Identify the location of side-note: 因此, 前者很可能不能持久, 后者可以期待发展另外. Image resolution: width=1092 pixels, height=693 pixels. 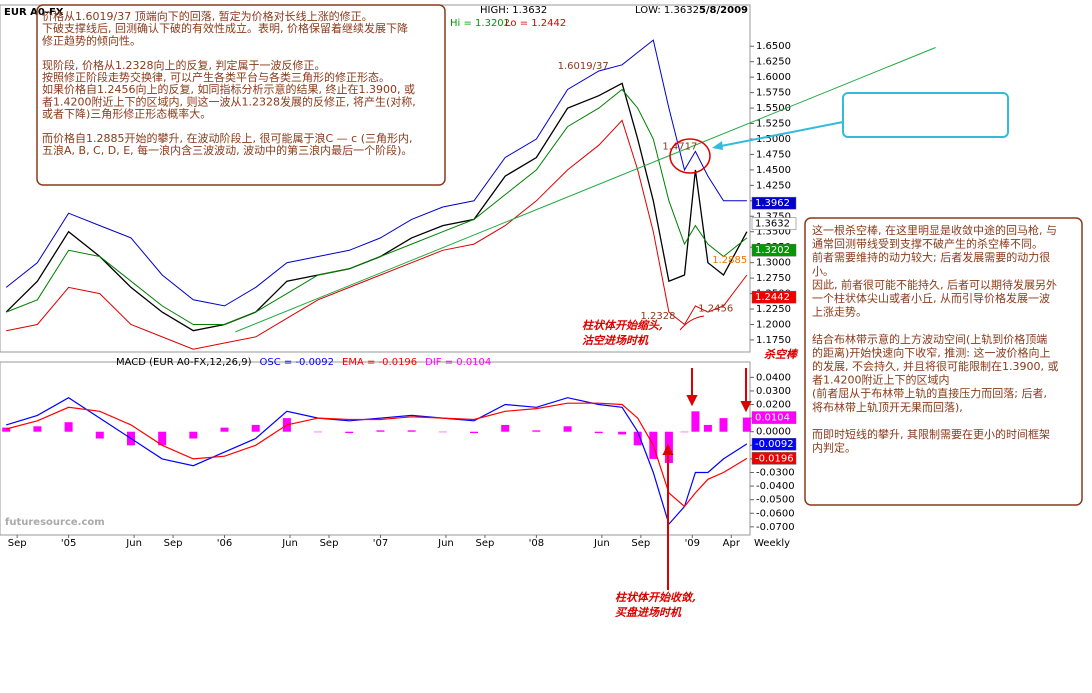
(934, 284).